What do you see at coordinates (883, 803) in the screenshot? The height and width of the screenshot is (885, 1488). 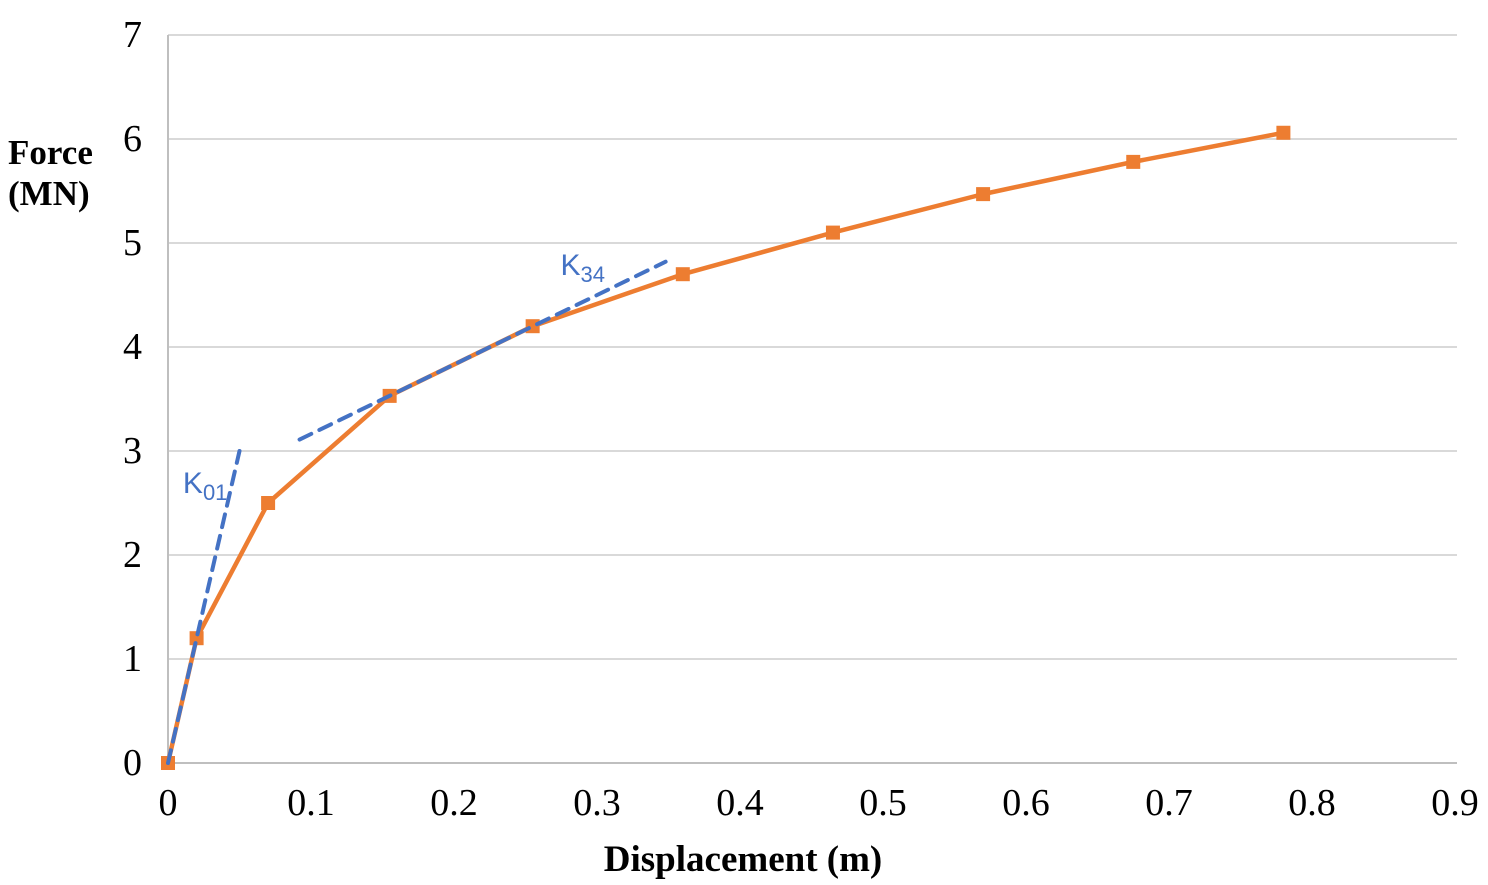 I see `x-tick-label-0.5: 0.5` at bounding box center [883, 803].